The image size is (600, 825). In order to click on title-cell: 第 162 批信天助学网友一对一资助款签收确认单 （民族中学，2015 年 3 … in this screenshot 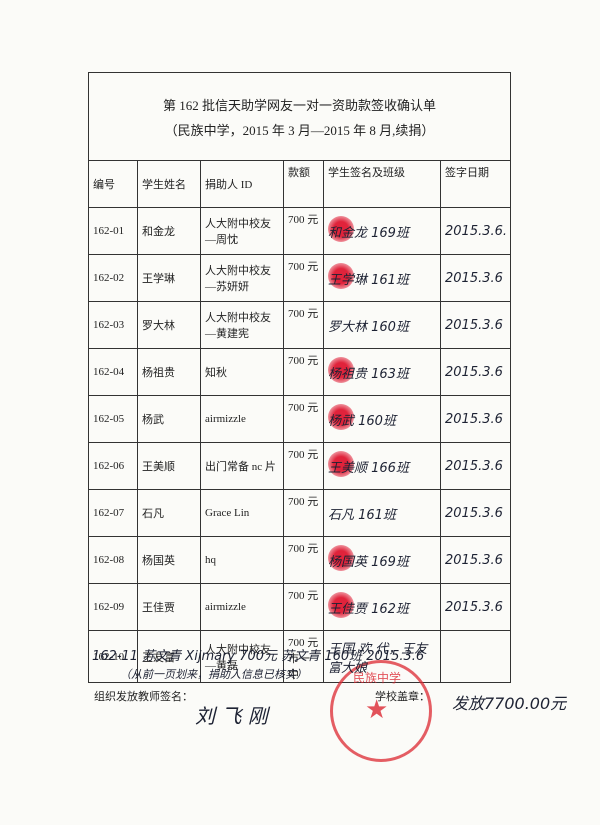, I will do `click(299, 116)`.